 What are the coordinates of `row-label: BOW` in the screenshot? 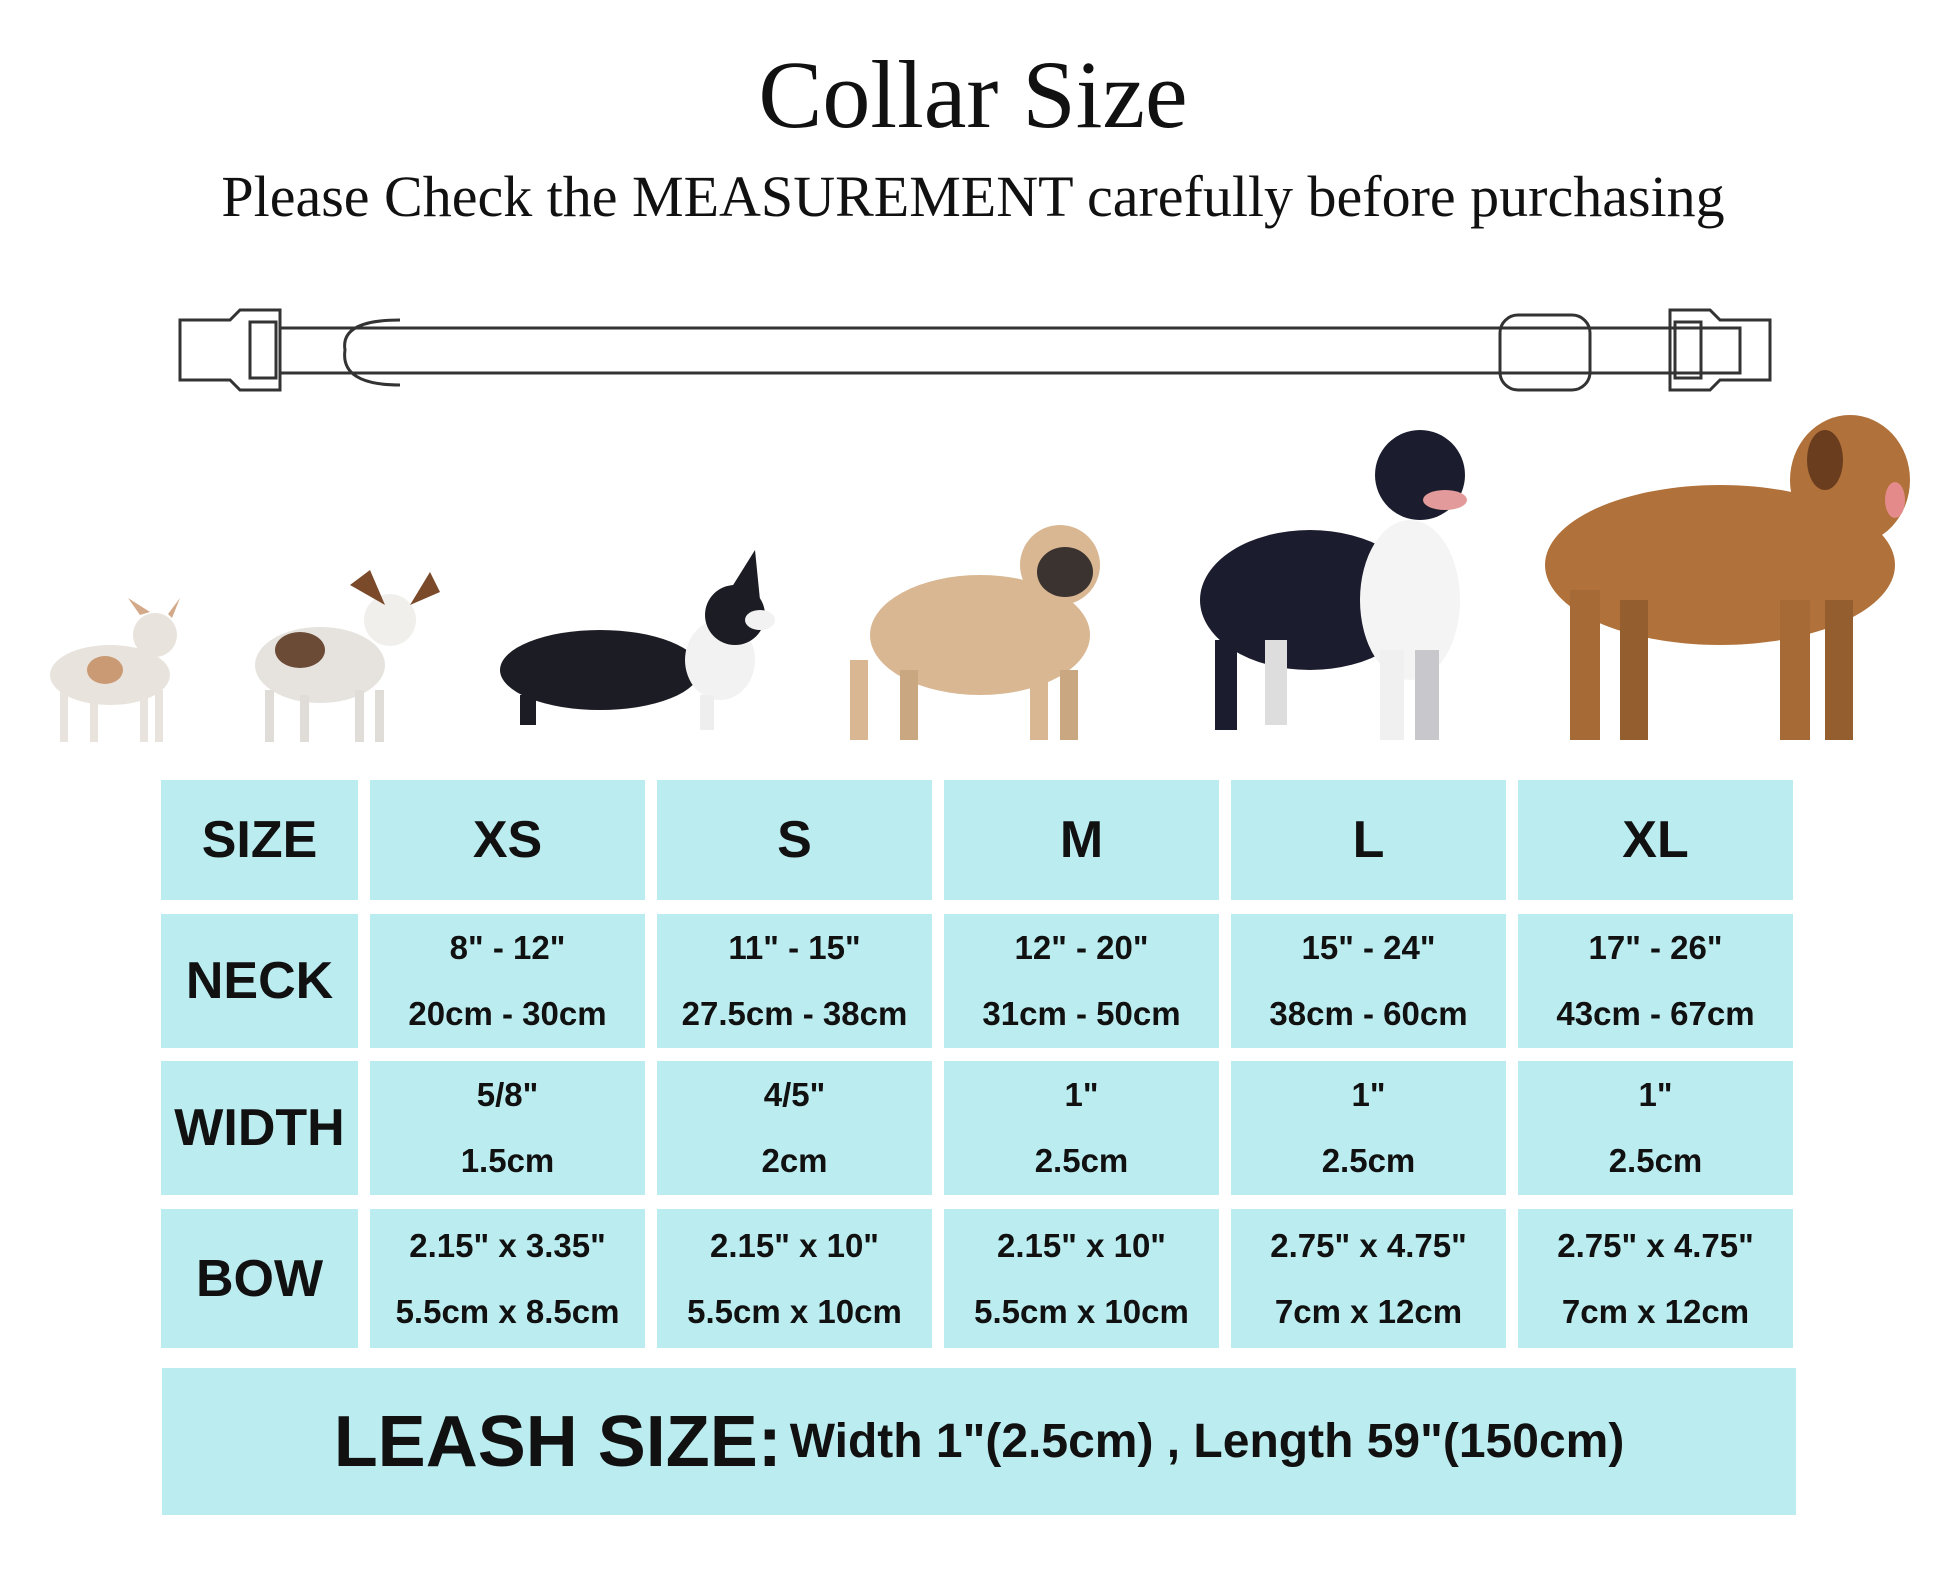 It's located at (259, 1278).